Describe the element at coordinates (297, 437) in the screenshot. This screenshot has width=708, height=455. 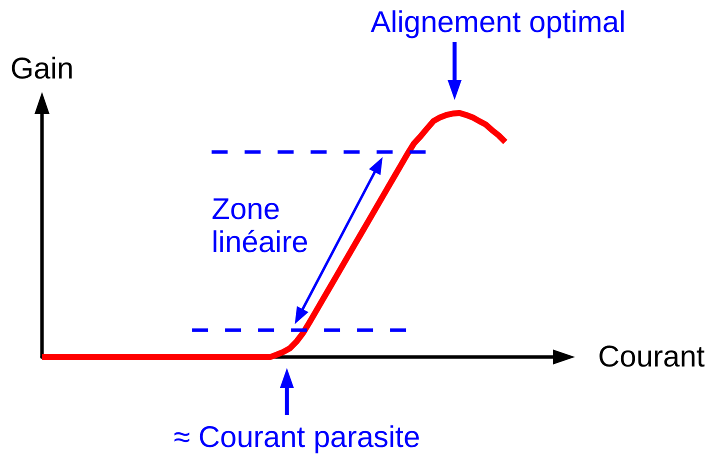
I see `text: ≈ Courant parasite` at that location.